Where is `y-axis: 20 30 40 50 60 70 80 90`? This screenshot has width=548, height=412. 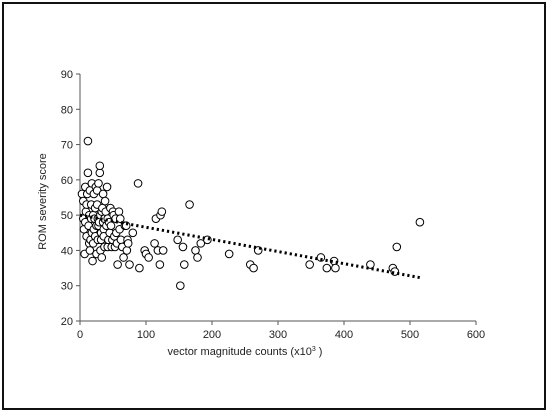 y-axis: 20 30 40 50 60 70 80 90 is located at coordinates (71, 198).